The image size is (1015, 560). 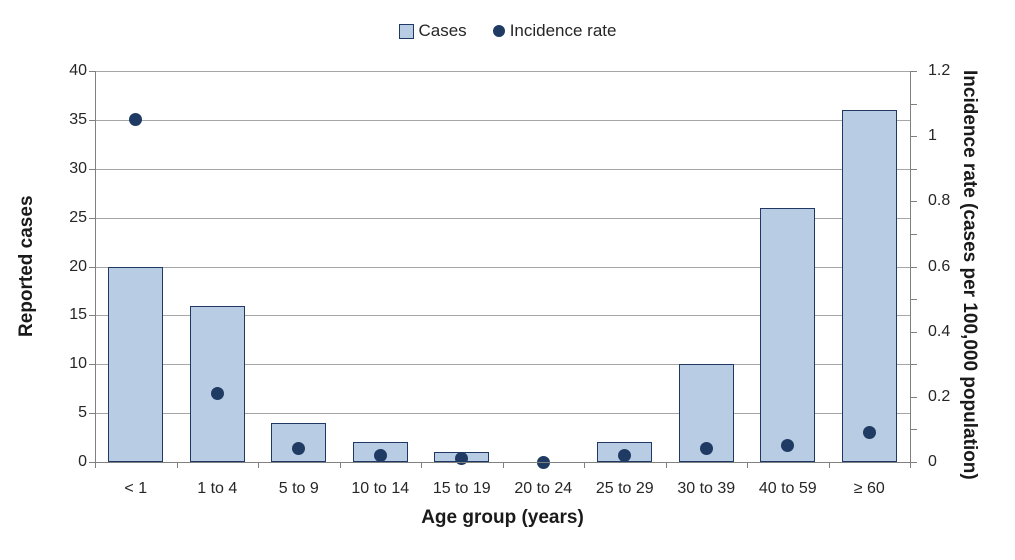 I want to click on left-axis-tick-label: 10, so click(x=78, y=364).